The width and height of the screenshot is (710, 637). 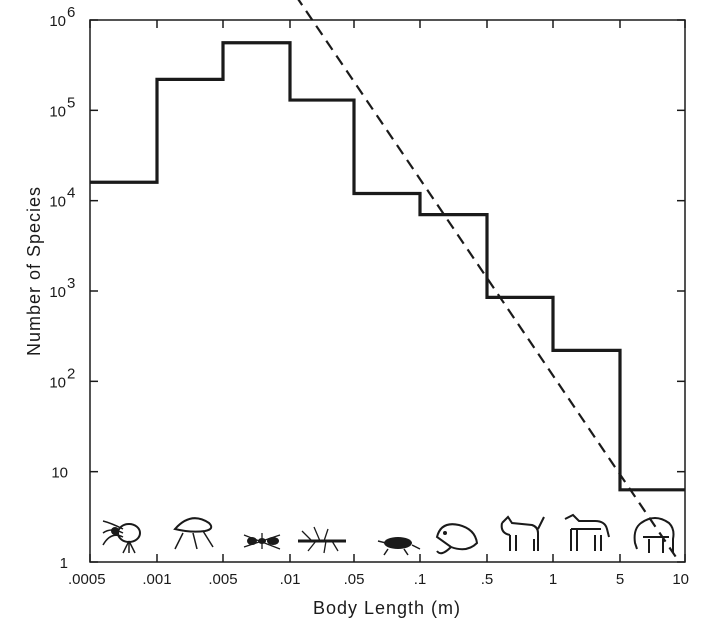 I want to click on x-tick-label: .005, so click(x=222, y=579).